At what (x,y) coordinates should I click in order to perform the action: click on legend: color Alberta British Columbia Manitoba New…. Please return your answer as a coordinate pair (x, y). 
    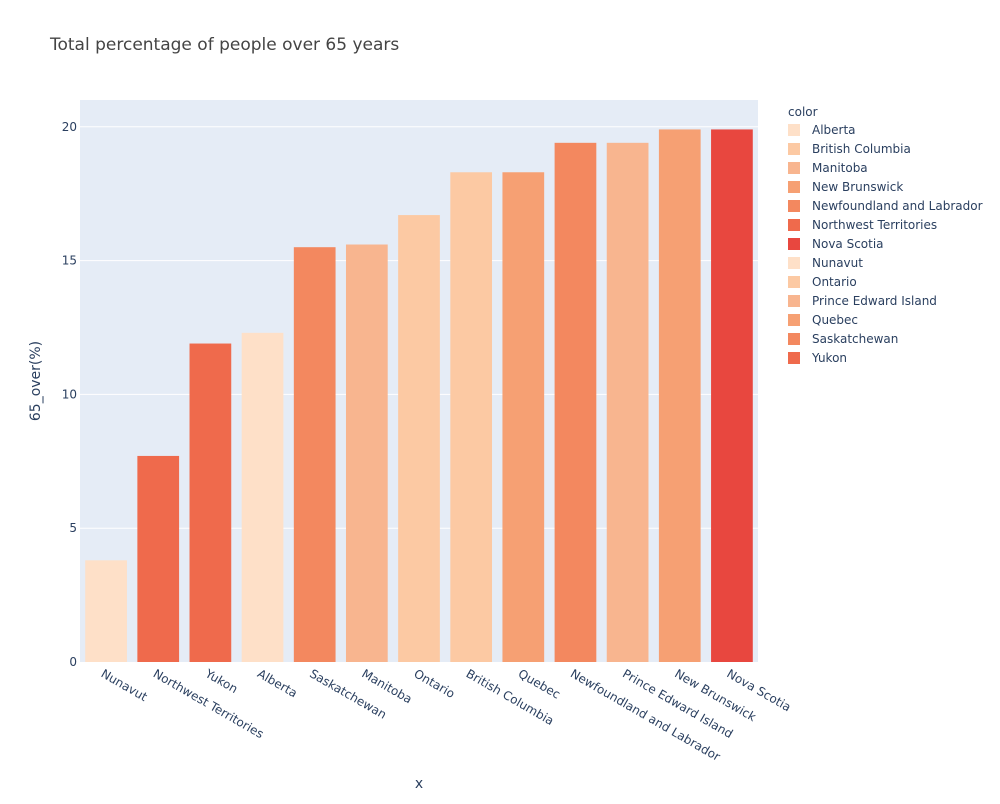
    Looking at the image, I should click on (885, 235).